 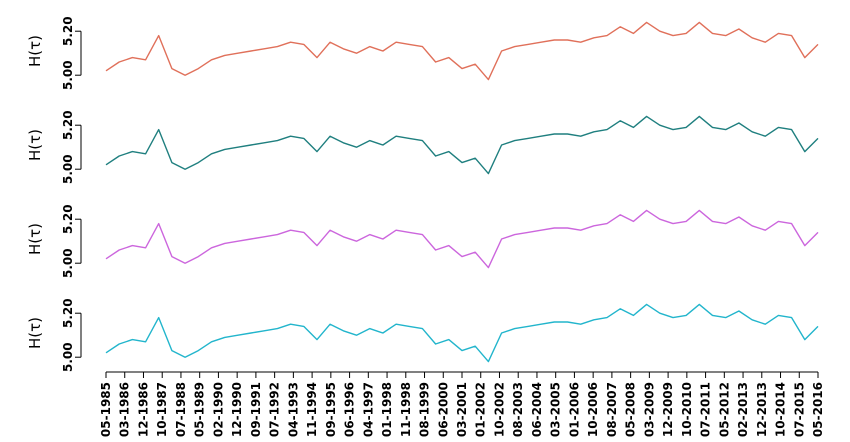 What do you see at coordinates (499, 409) in the screenshot?
I see `x-tick-label: 10-2002` at bounding box center [499, 409].